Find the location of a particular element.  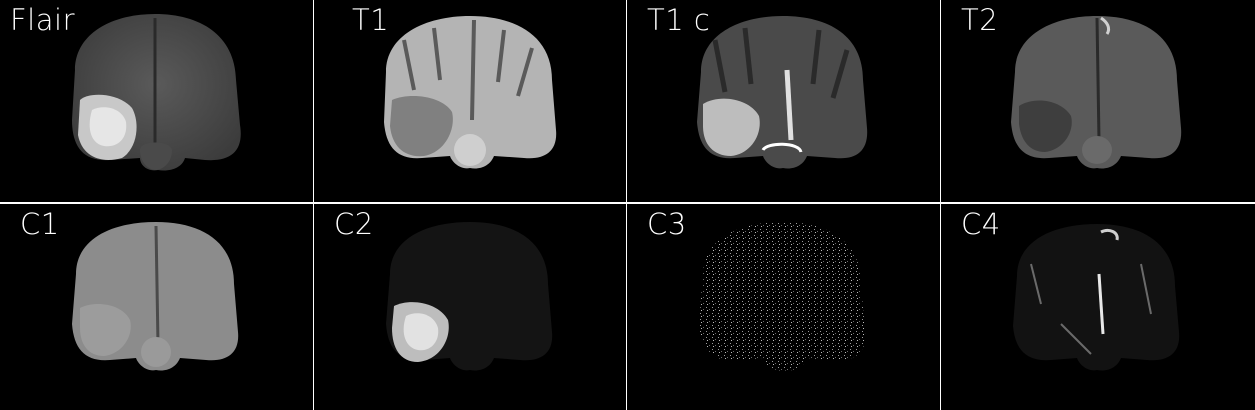

panel-c4: C4 is located at coordinates (1098, 307).